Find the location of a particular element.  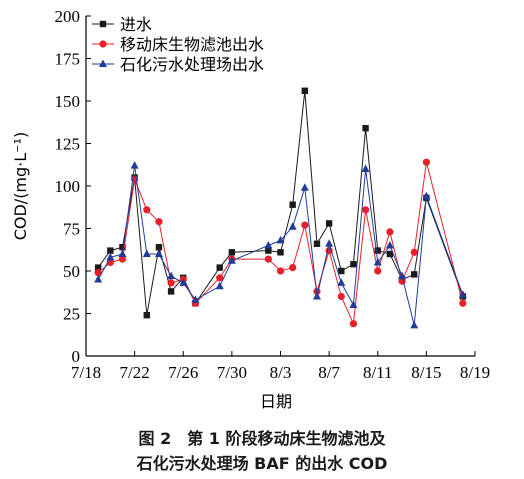

x-tick-label: 8/11 is located at coordinates (378, 372).